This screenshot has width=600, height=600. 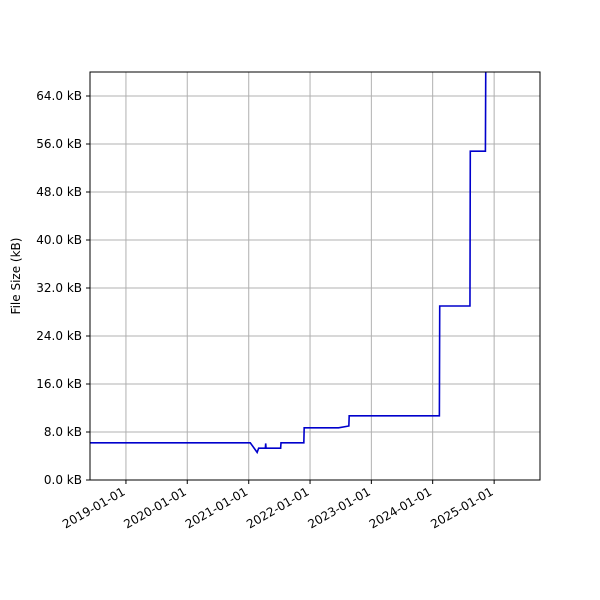 I want to click on y-tick-label: 8.0 kB, so click(x=63, y=432).